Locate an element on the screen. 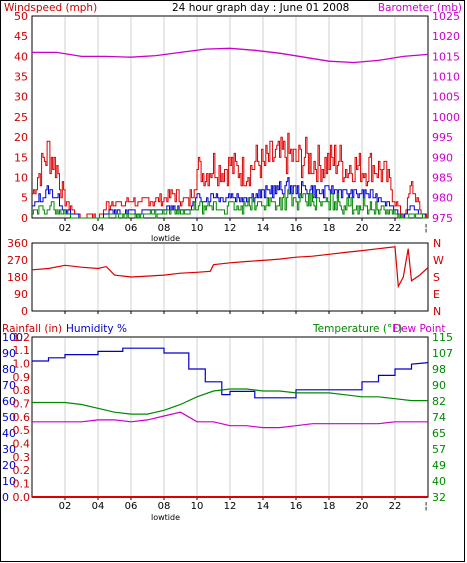 This screenshot has width=467, height=563. windspeed-tick-label: 50 is located at coordinates (21, 16).